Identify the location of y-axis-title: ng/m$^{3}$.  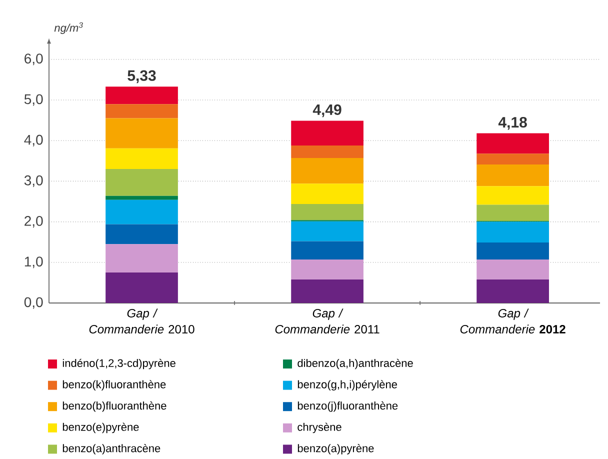
(68, 28).